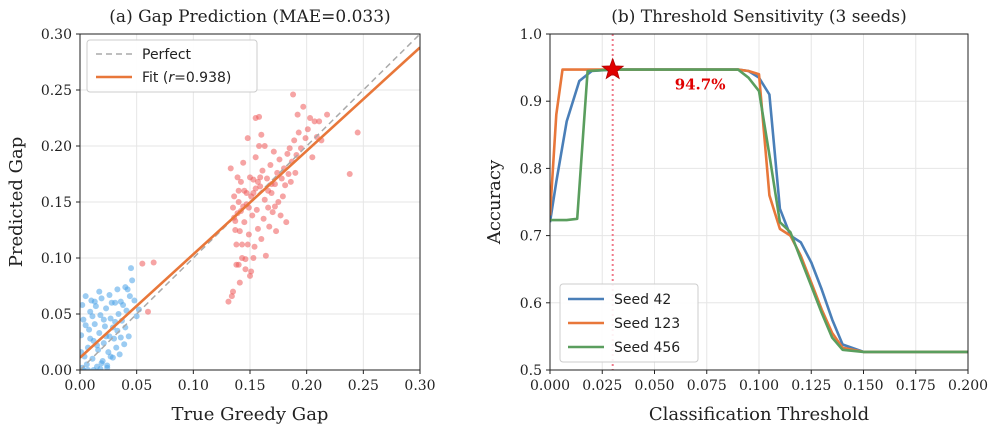 Image resolution: width=997 pixels, height=432 pixels. What do you see at coordinates (916, 386) in the screenshot?
I see `x-tick-label: 0.175` at bounding box center [916, 386].